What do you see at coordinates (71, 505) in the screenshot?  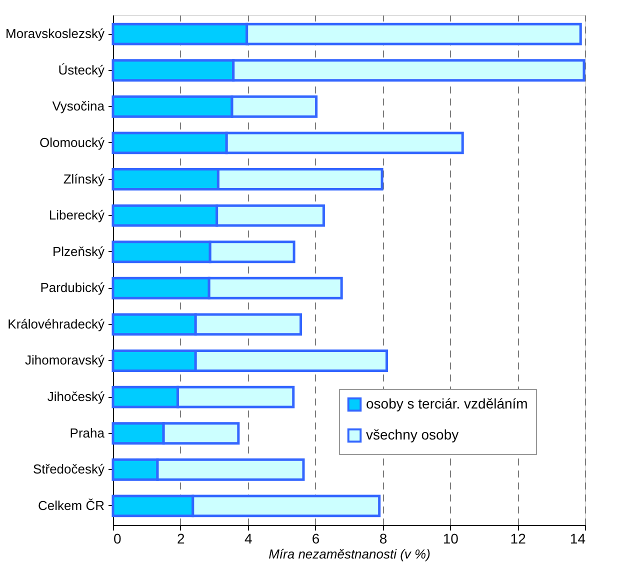 I see `y-tick-label: Celkem ČR` at bounding box center [71, 505].